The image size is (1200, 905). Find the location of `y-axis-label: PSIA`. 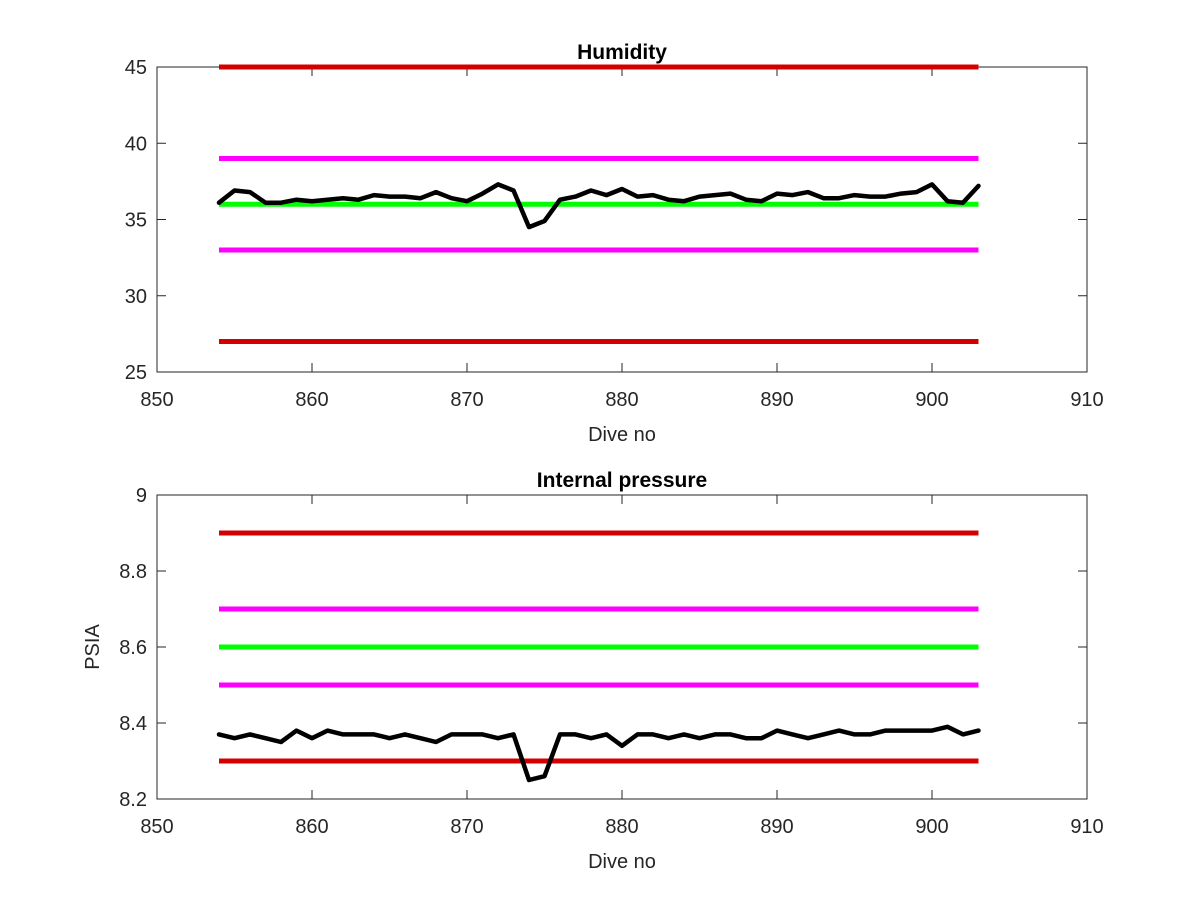

y-axis-label: PSIA is located at coordinates (93, 647).